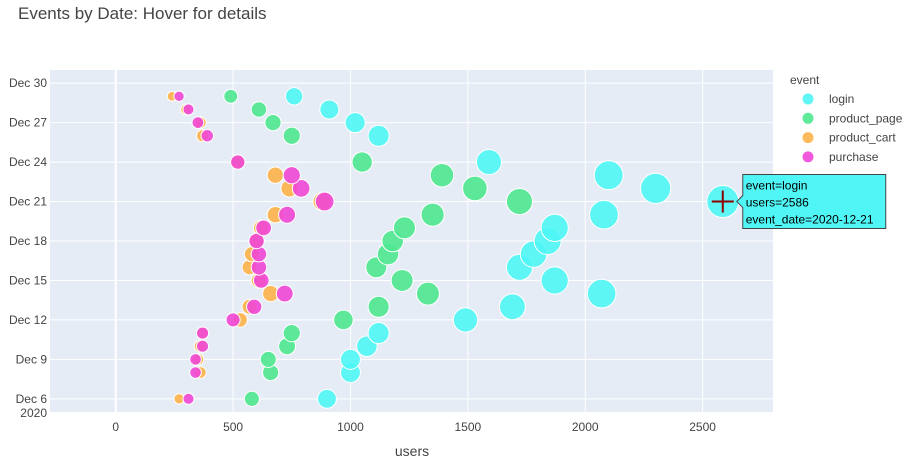 The width and height of the screenshot is (920, 470). What do you see at coordinates (805, 80) in the screenshot?
I see `legend-title: event` at bounding box center [805, 80].